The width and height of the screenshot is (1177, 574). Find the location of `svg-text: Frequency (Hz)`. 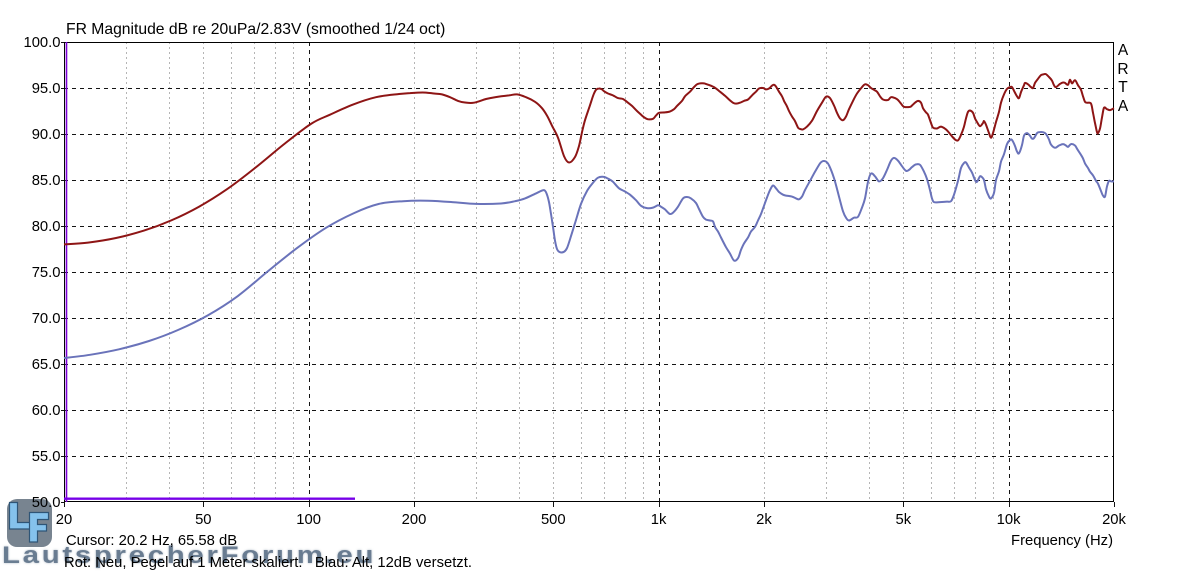

svg-text: Frequency (Hz) is located at coordinates (1062, 541).